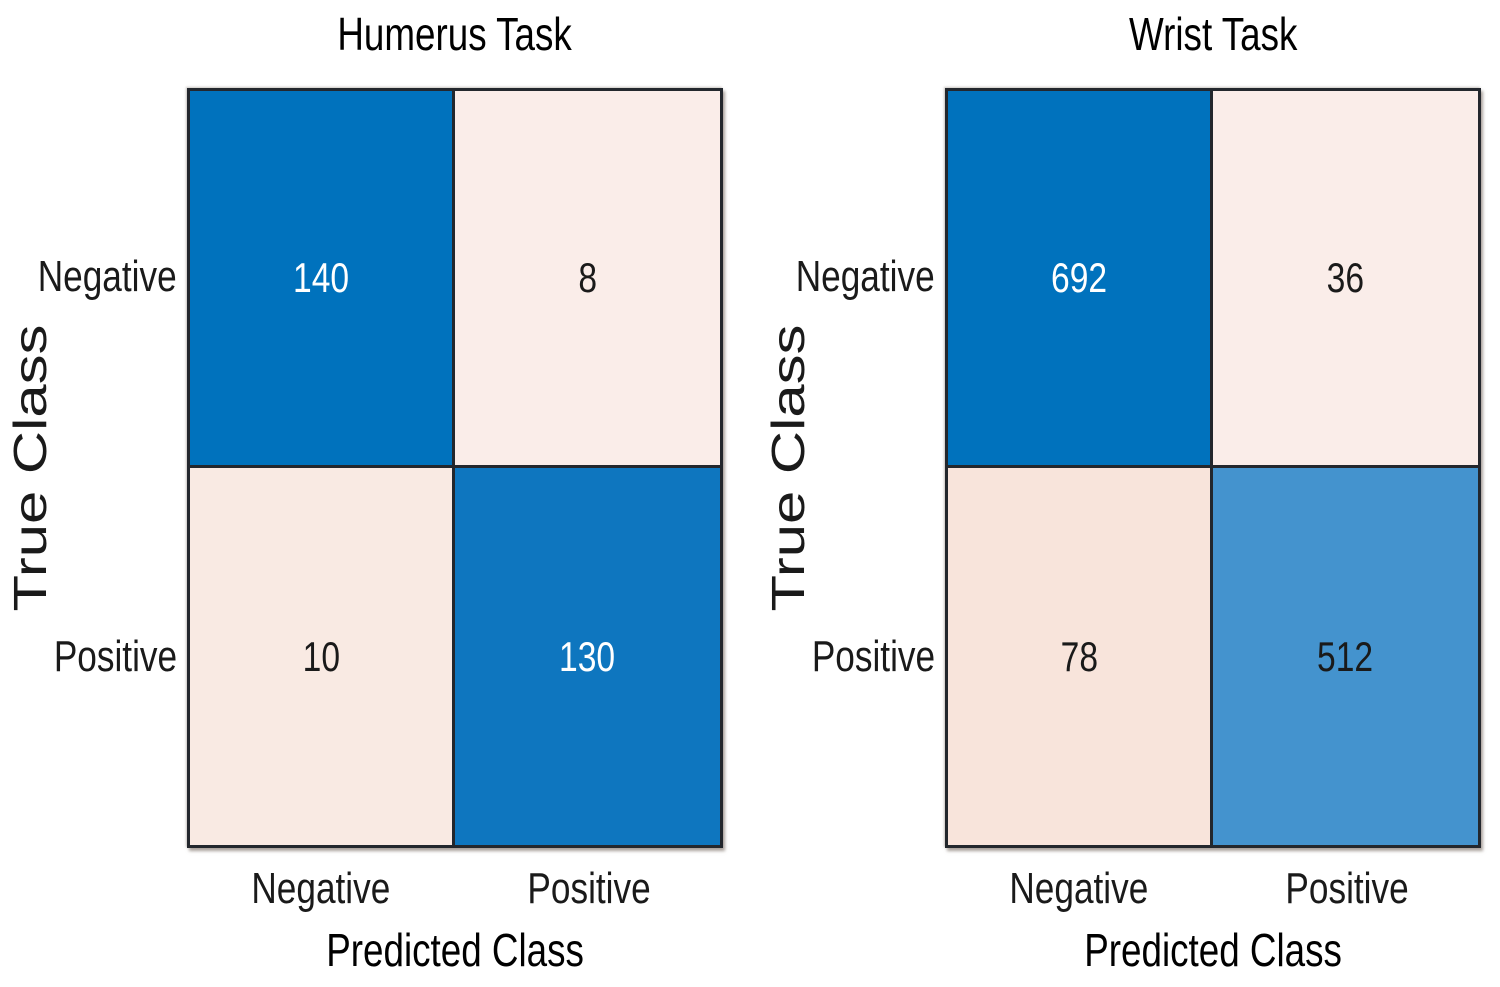 This screenshot has height=987, width=1500. Describe the element at coordinates (589, 888) in the screenshot. I see `col-tick-positive-humerus: Positive` at that location.